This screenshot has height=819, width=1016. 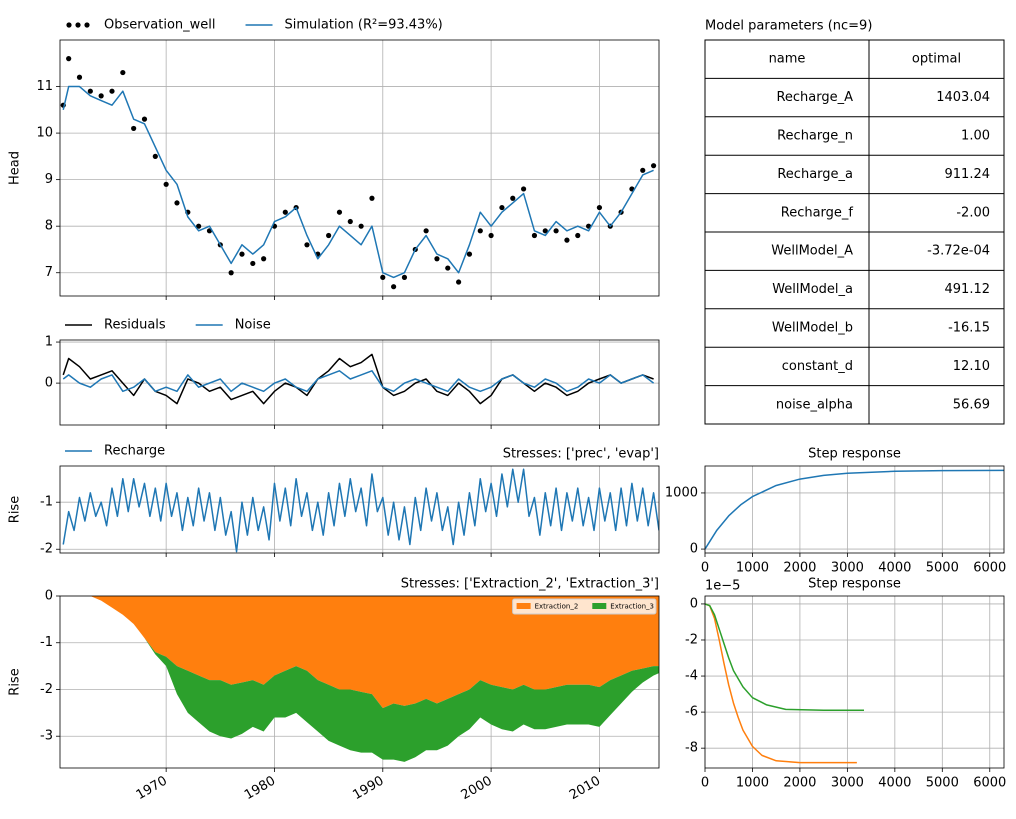 What do you see at coordinates (581, 454) in the screenshot?
I see `panel-title: Stresses: ['prec', 'evap']` at bounding box center [581, 454].